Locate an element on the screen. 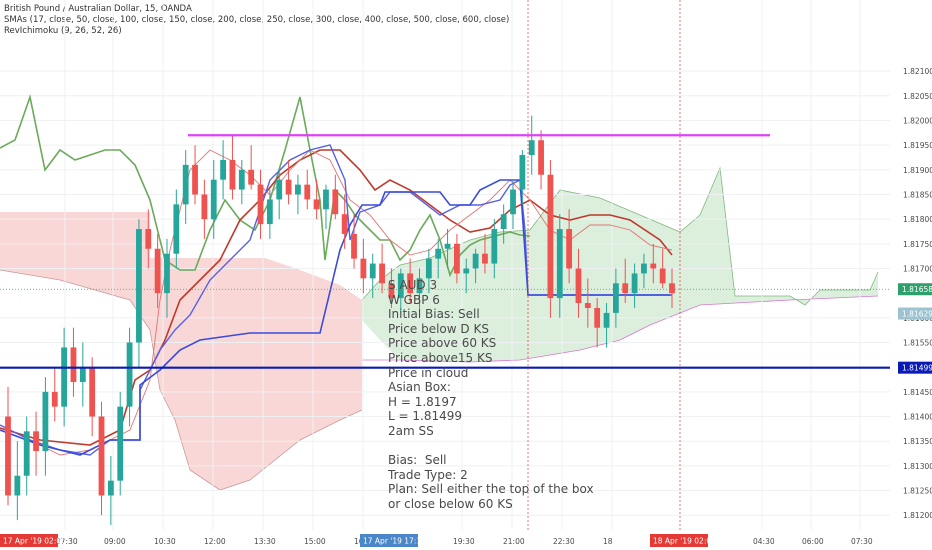 The width and height of the screenshot is (932, 550). x-tick-label: 22:30 is located at coordinates (564, 541).